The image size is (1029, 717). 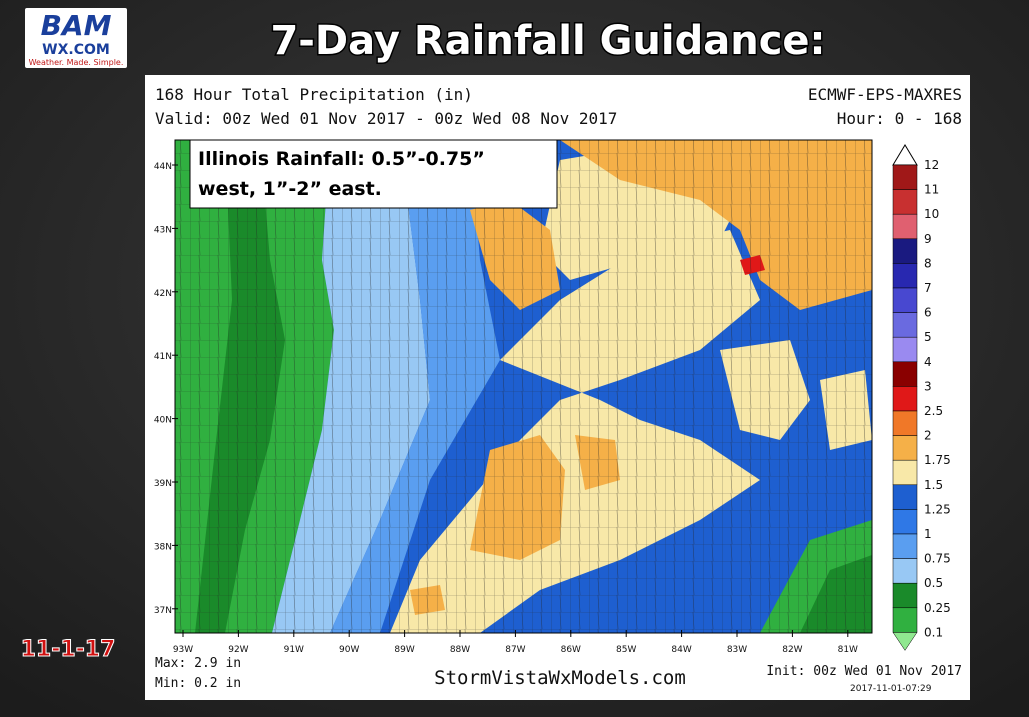 I want to click on legend-label: 2.5, so click(x=933, y=411).